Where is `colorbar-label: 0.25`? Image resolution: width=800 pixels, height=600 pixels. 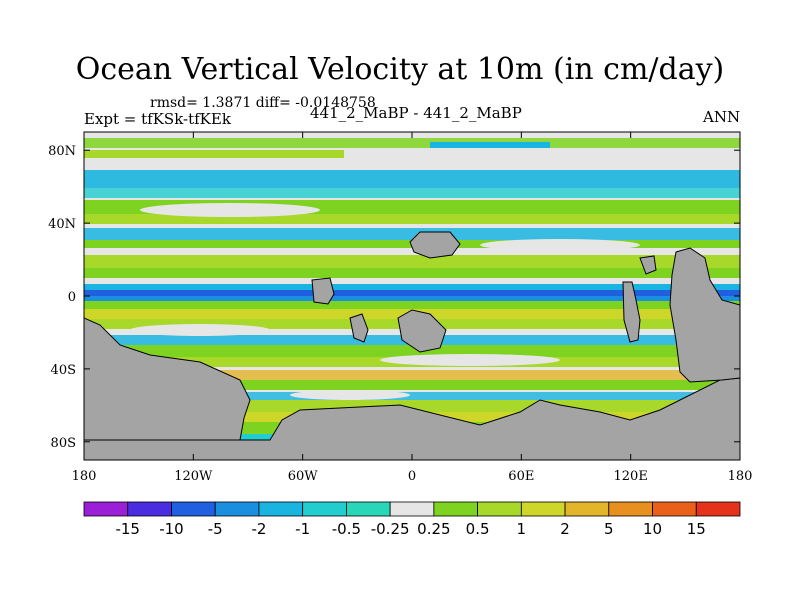 colorbar-label: 0.25 is located at coordinates (433, 529).